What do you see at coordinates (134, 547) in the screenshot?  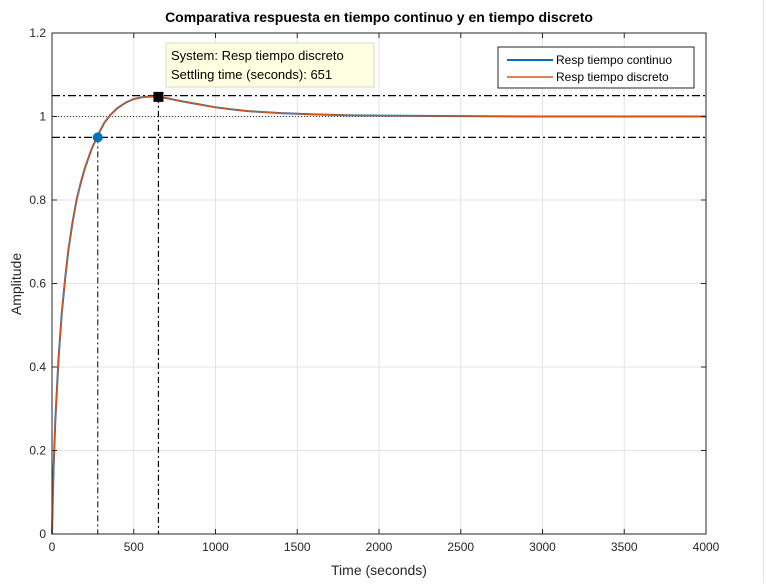 I see `x-tick-label: 500` at bounding box center [134, 547].